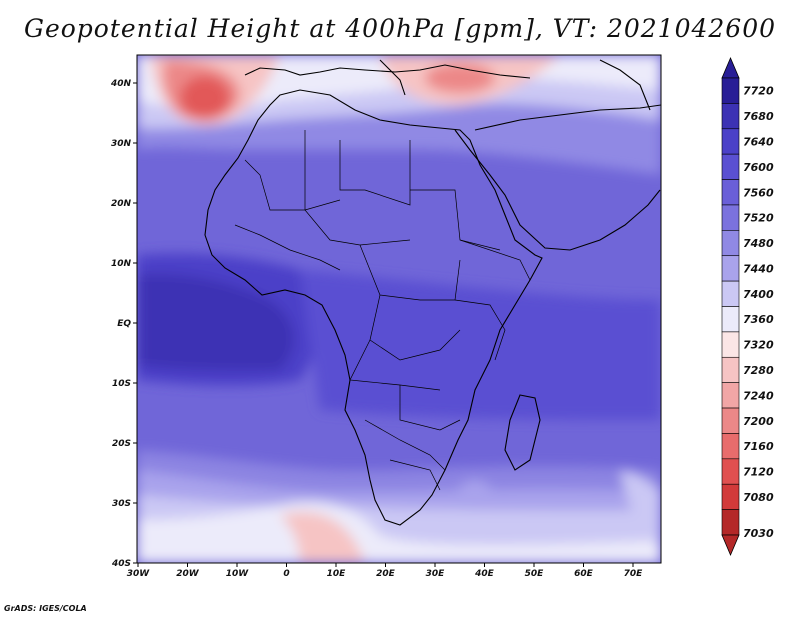  Describe the element at coordinates (758, 370) in the screenshot. I see `colorbar-label: 7280` at that location.